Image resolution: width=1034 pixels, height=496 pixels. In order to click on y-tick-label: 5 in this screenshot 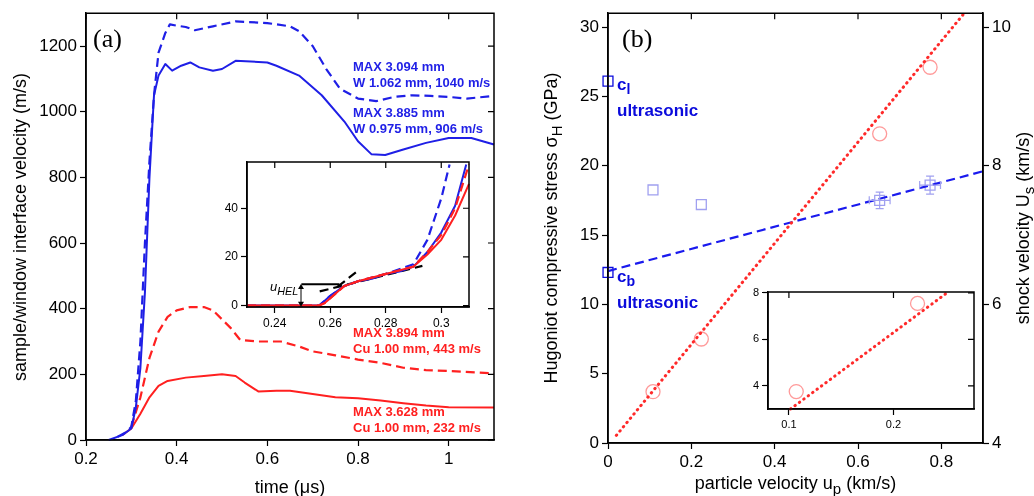, I will do `click(594, 373)`.